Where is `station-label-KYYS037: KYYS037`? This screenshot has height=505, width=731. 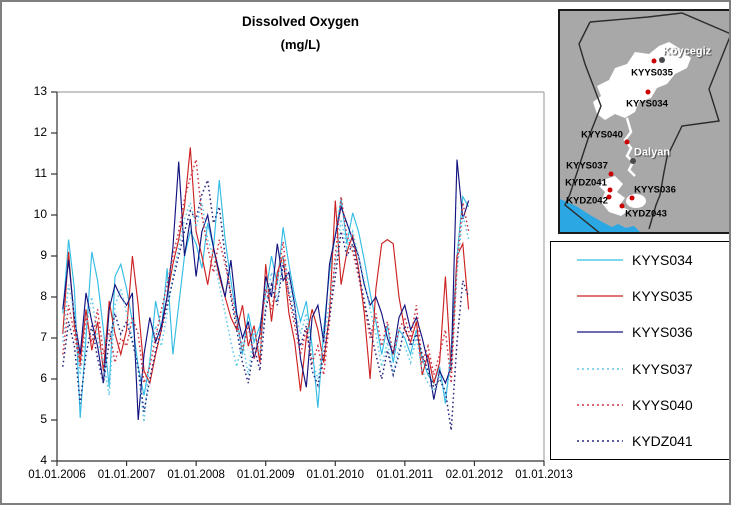
station-label-KYYS037: KYYS037 is located at coordinates (587, 166).